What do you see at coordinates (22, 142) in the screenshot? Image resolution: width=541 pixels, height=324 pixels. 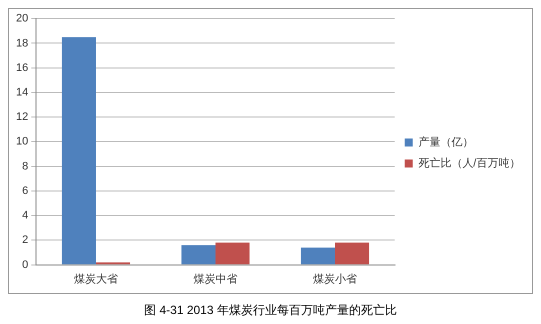 I see `y-tick-label: 10` at bounding box center [22, 142].